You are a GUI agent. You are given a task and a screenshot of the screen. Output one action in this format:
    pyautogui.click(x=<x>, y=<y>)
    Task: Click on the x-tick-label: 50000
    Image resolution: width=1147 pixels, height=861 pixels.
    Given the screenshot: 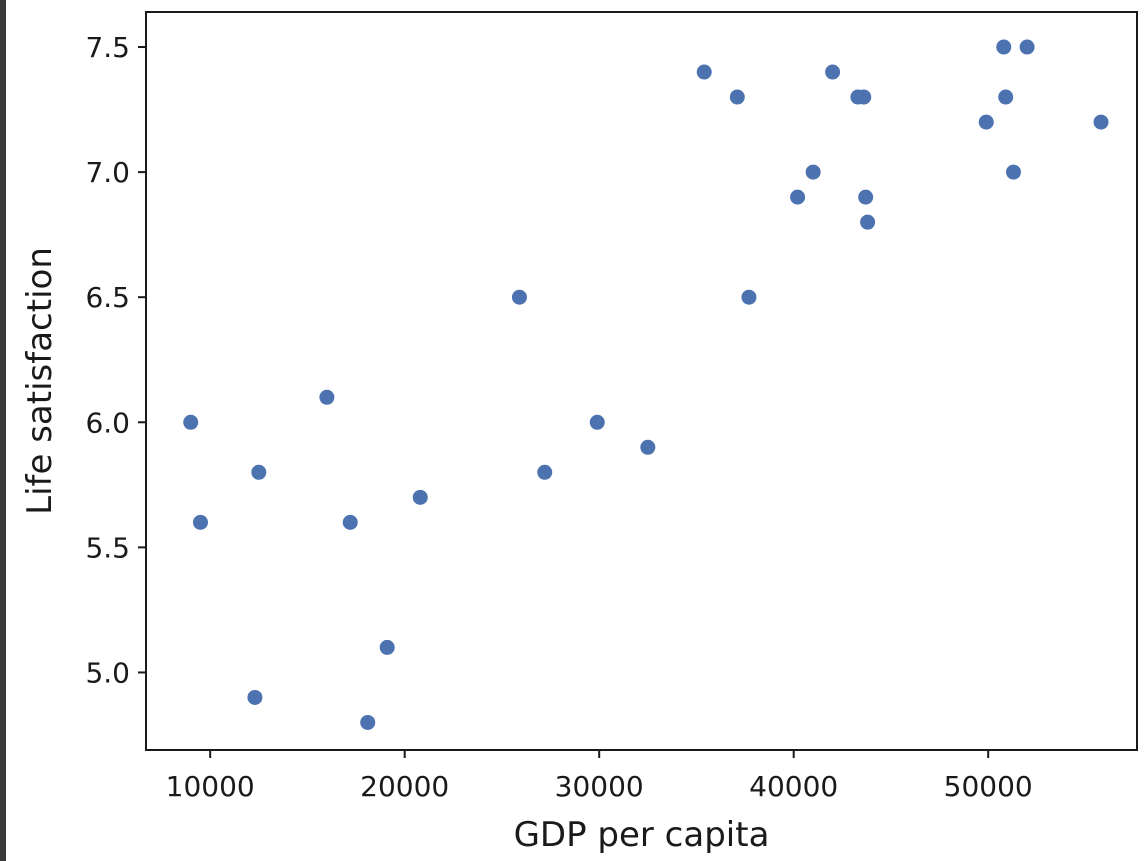 What is the action you would take?
    pyautogui.click(x=988, y=786)
    